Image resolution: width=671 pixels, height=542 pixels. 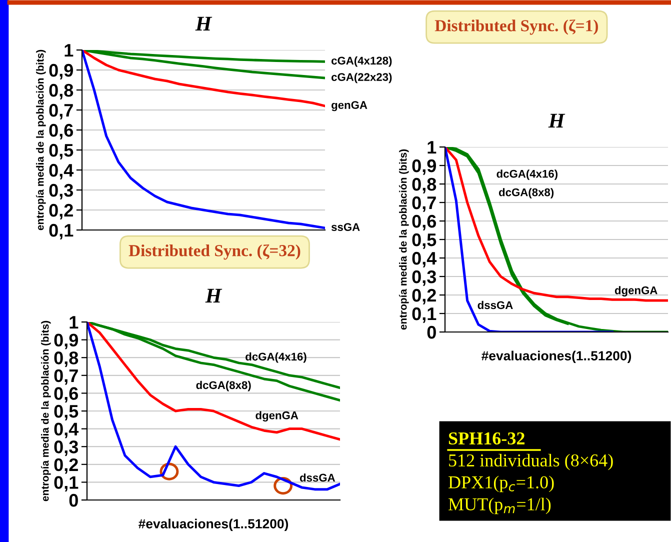 I want to click on text: Distributed Sync. (ζ=32), so click(x=214, y=252).